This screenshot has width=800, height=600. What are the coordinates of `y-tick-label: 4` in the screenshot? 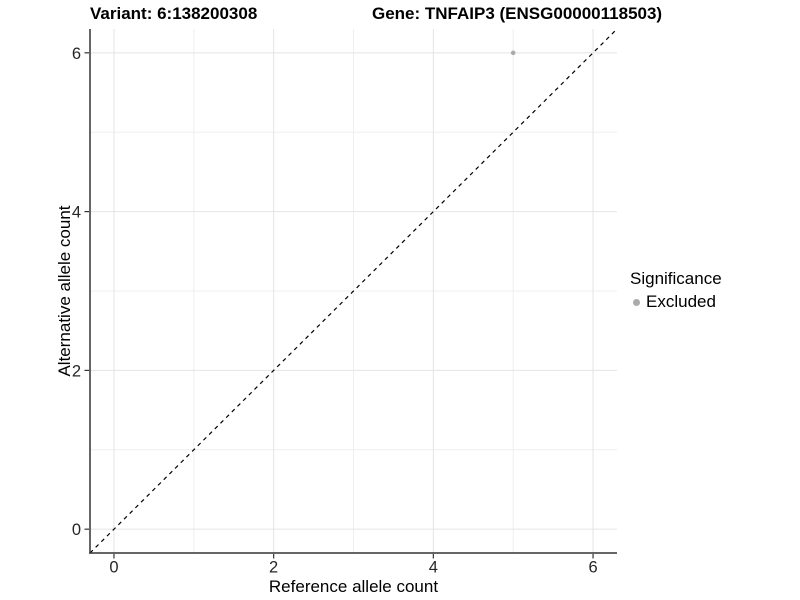 It's located at (76, 213).